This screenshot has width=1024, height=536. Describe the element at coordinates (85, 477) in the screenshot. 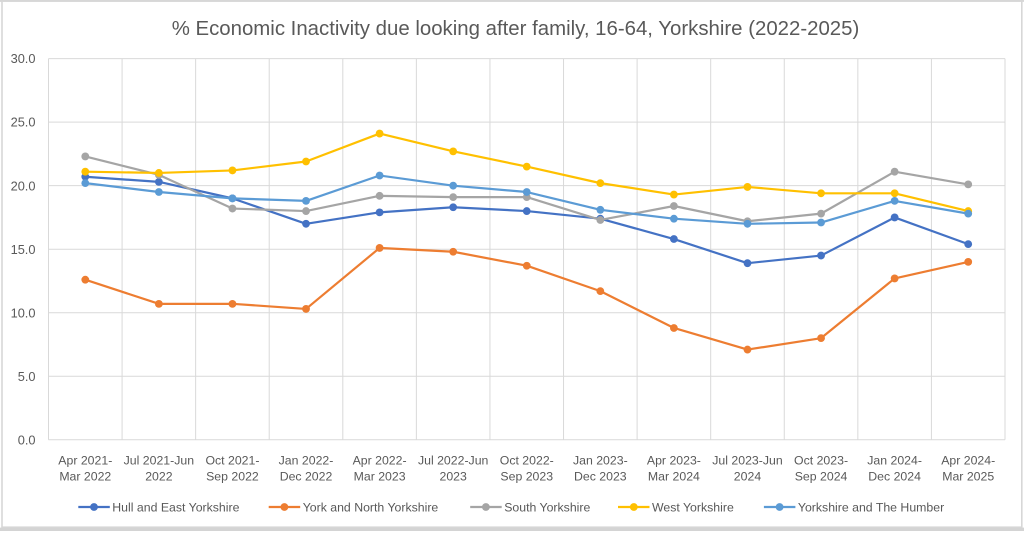

I see `svg-text: Mar 2022` at that location.